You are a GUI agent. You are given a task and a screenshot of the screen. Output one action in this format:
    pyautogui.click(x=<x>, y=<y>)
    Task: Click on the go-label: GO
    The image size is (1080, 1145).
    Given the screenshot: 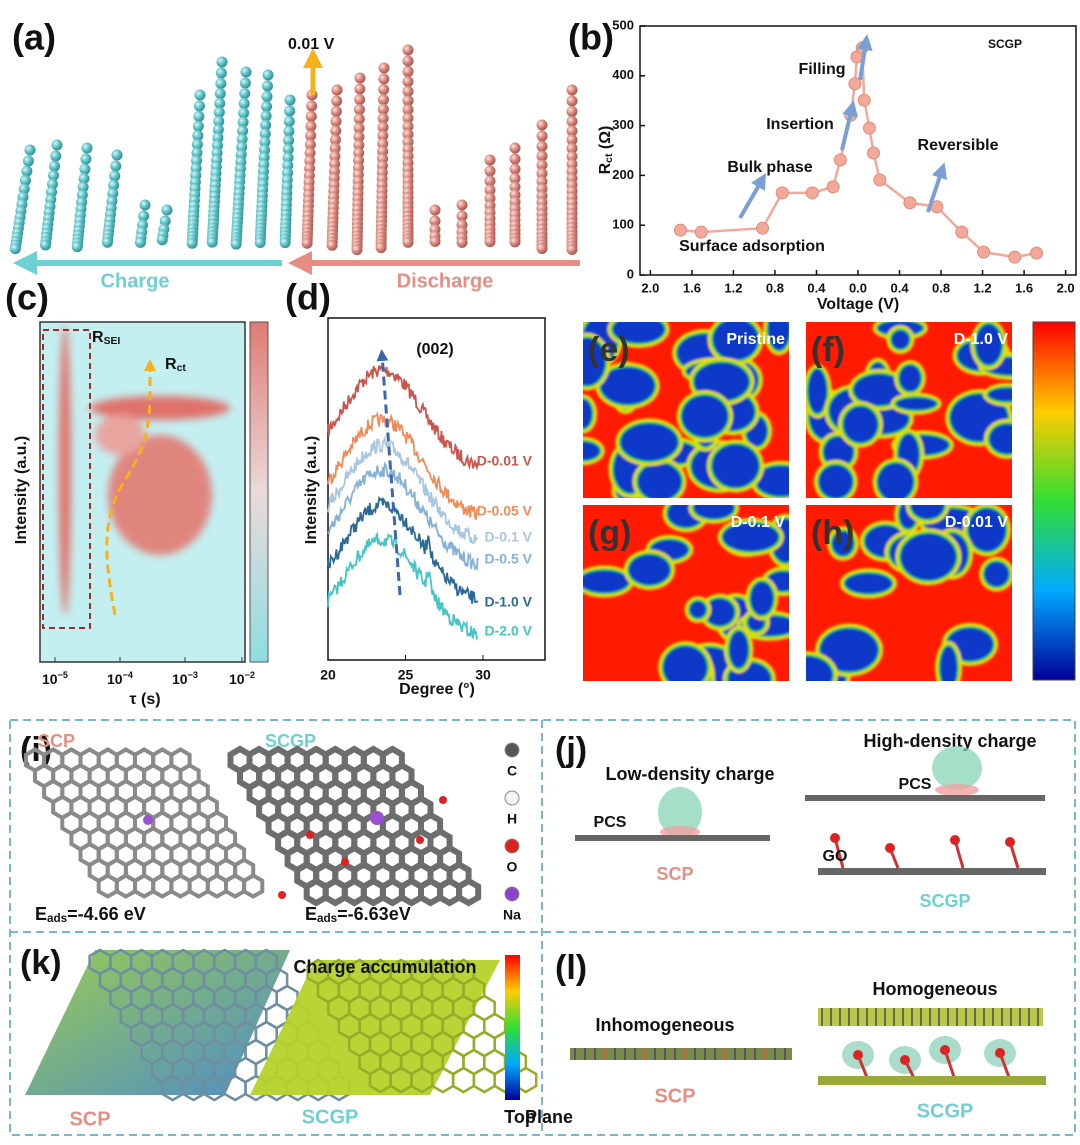 What is the action you would take?
    pyautogui.click(x=835, y=856)
    